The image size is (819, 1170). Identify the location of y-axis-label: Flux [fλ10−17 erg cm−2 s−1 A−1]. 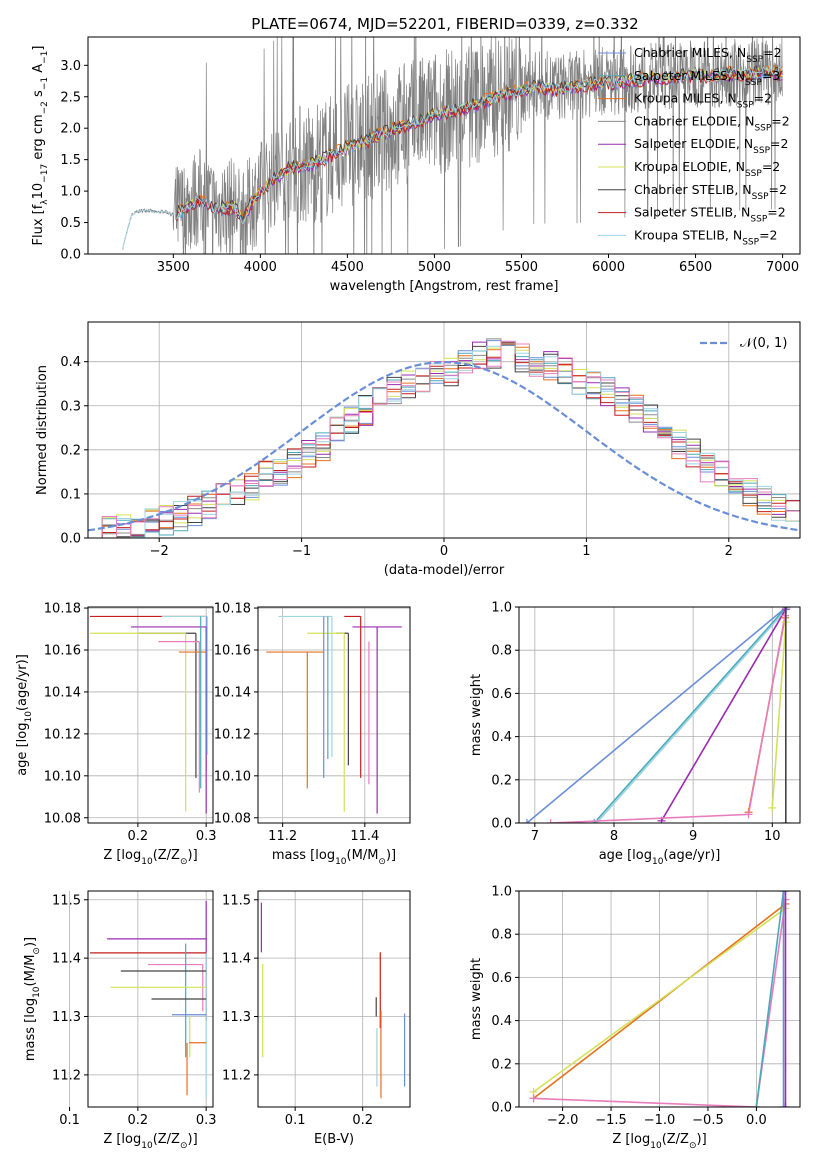
(40, 146).